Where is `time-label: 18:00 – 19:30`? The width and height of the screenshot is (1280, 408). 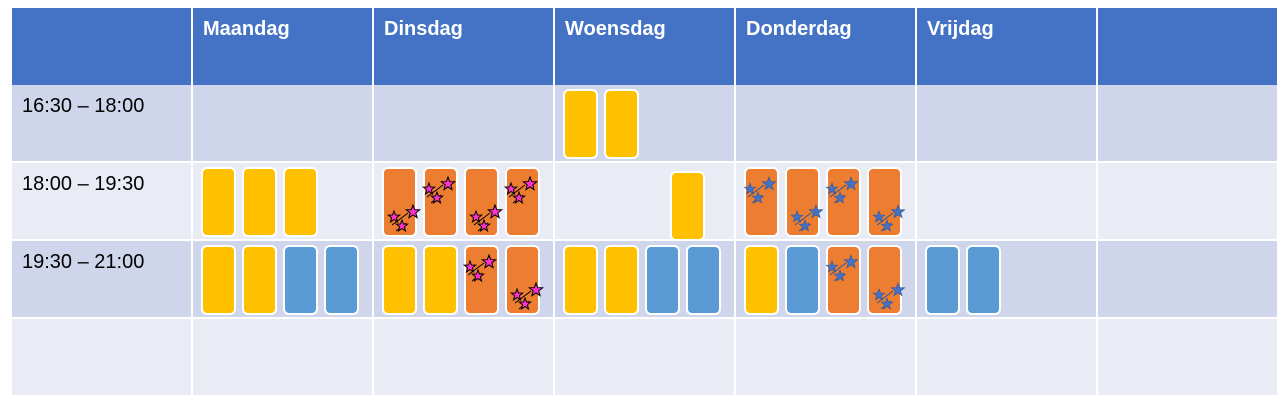
time-label: 18:00 – 19:30 is located at coordinates (83, 184).